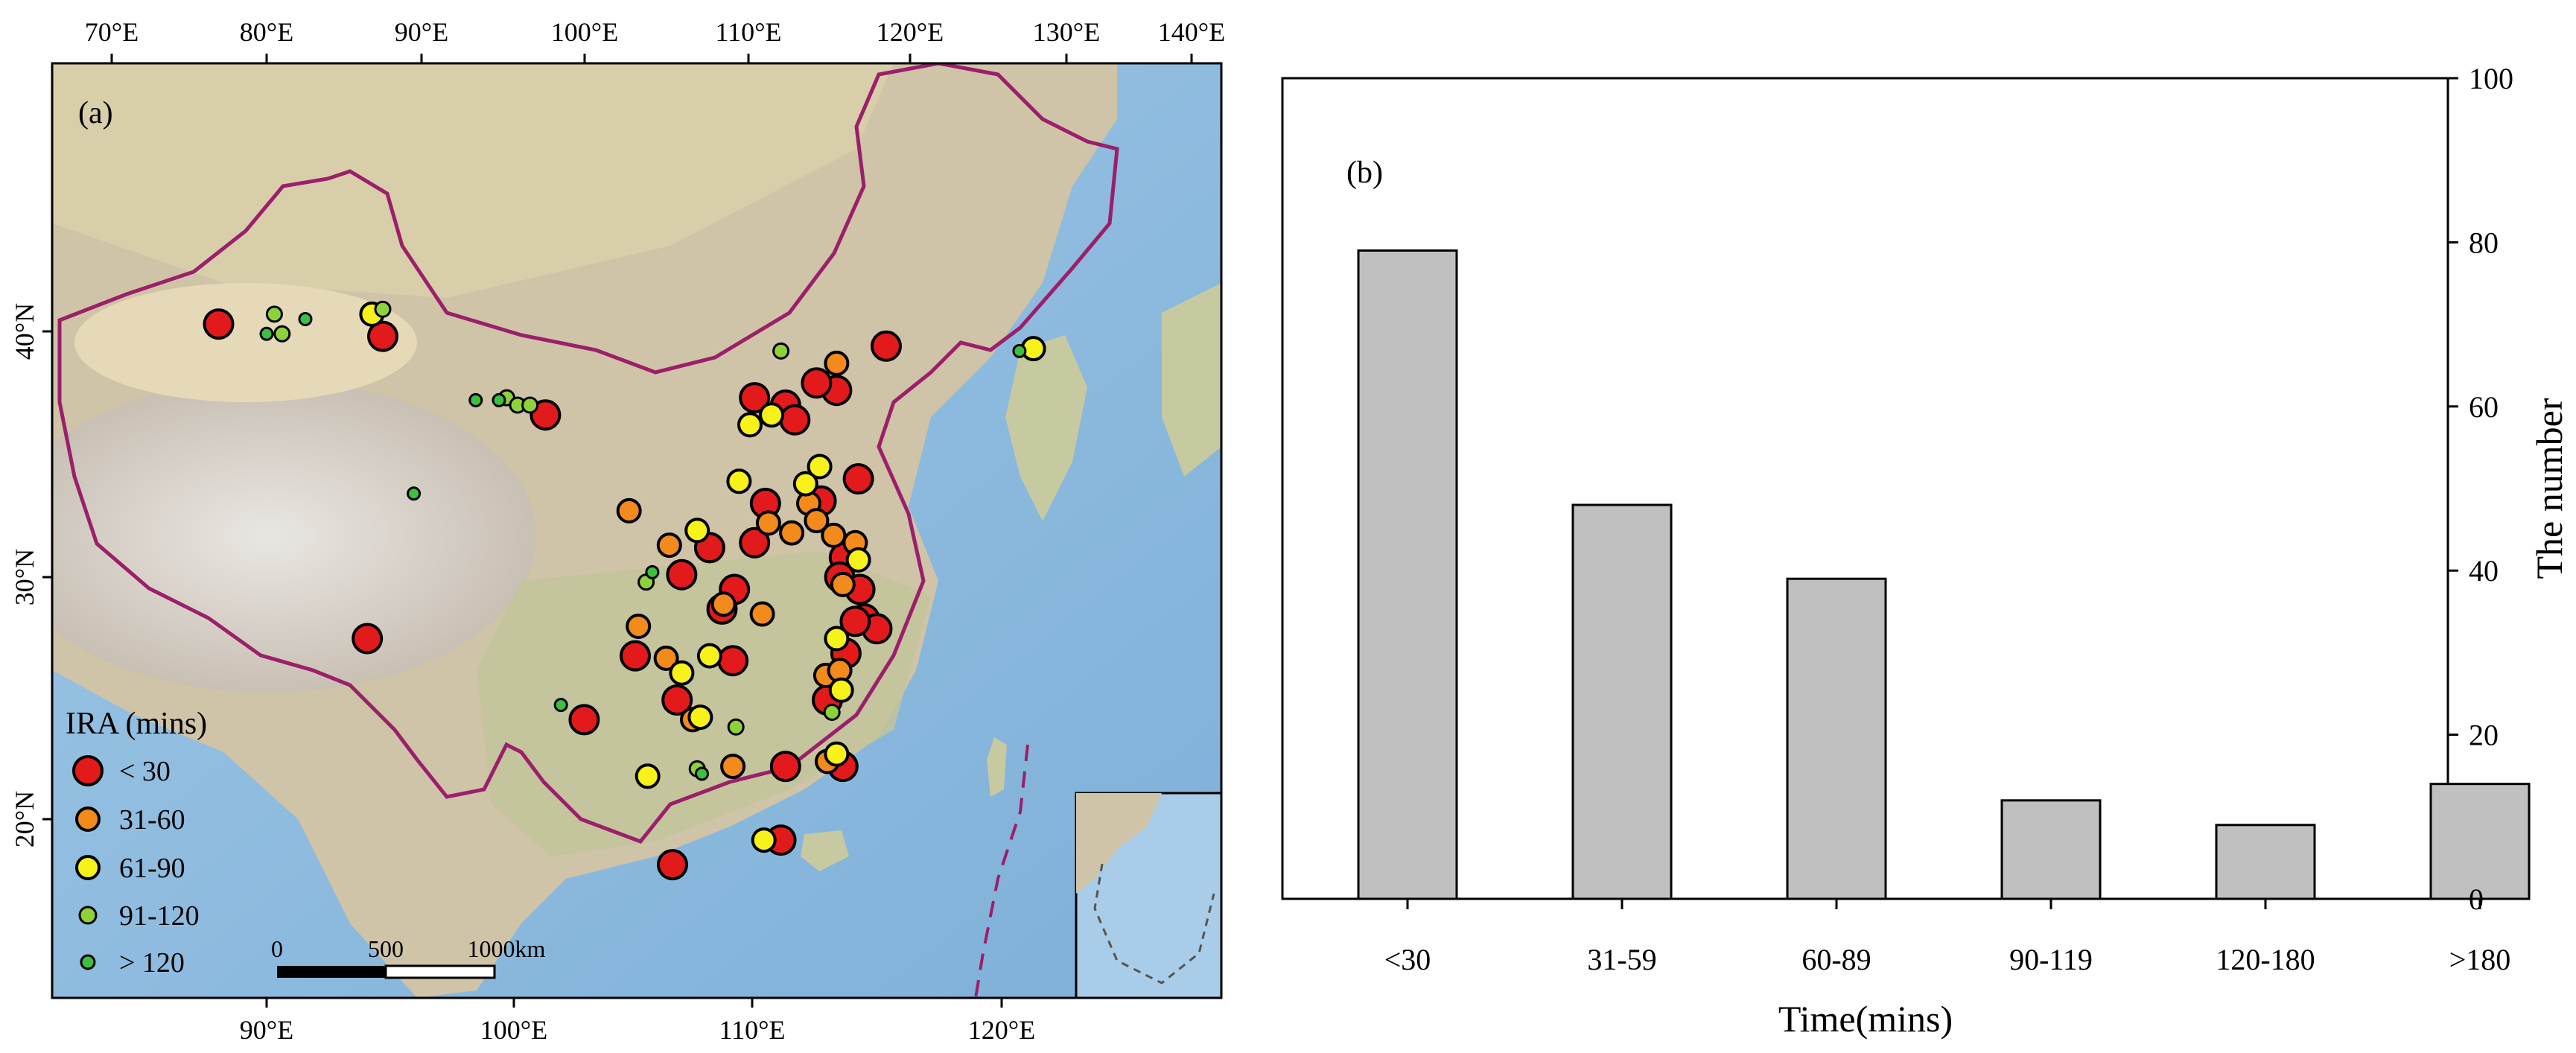  I want to click on y-tick-label: 60, so click(2484, 407).